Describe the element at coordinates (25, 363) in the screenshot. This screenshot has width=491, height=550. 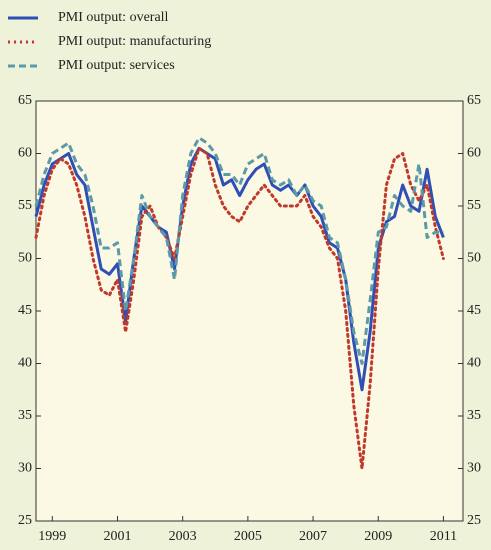
I see `y-tick-label: 40` at that location.